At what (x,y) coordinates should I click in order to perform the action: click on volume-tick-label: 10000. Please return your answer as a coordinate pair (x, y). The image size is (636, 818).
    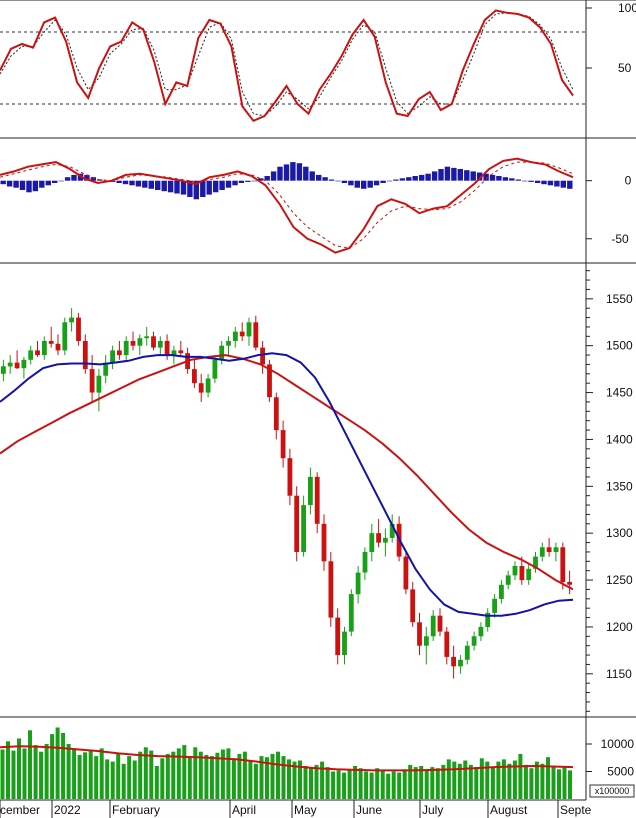
    Looking at the image, I should click on (618, 744).